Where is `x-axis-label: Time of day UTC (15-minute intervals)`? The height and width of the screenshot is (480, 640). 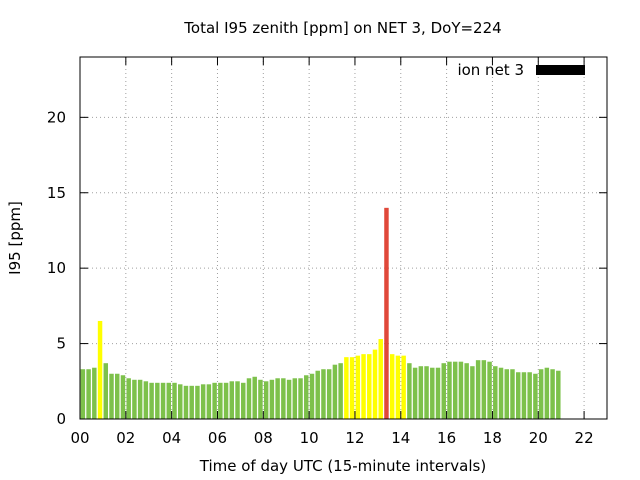 x-axis-label: Time of day UTC (15-minute intervals) is located at coordinates (342, 466).